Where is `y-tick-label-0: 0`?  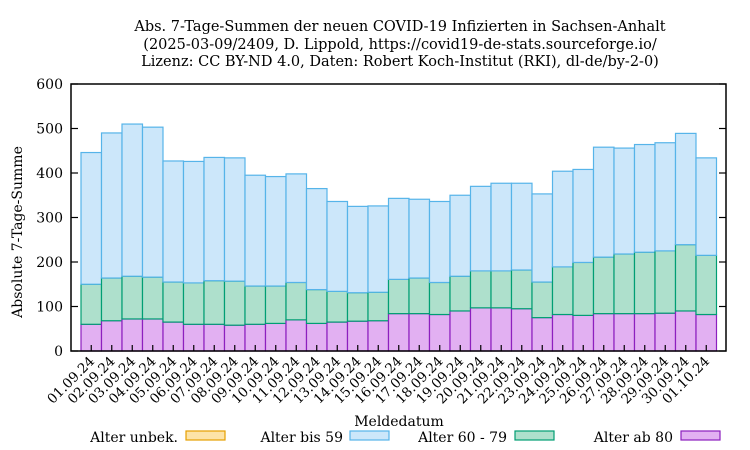 y-tick-label-0: 0 is located at coordinates (58, 352).